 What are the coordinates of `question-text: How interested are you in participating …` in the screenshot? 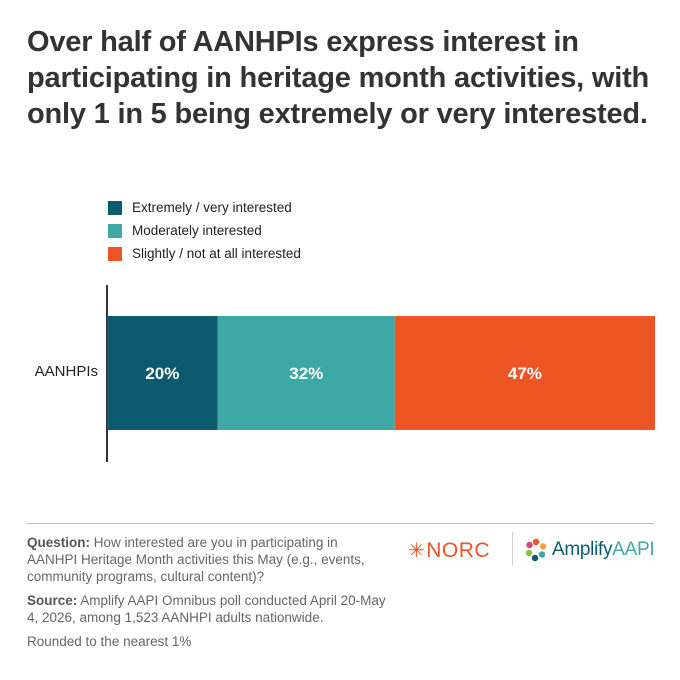 It's located at (196, 559).